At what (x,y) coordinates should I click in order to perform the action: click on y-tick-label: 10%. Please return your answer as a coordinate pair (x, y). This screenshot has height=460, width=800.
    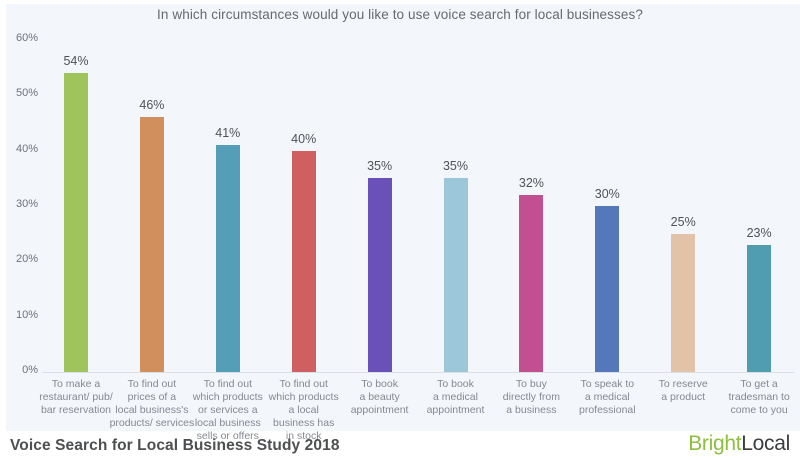
    Looking at the image, I should click on (26, 314).